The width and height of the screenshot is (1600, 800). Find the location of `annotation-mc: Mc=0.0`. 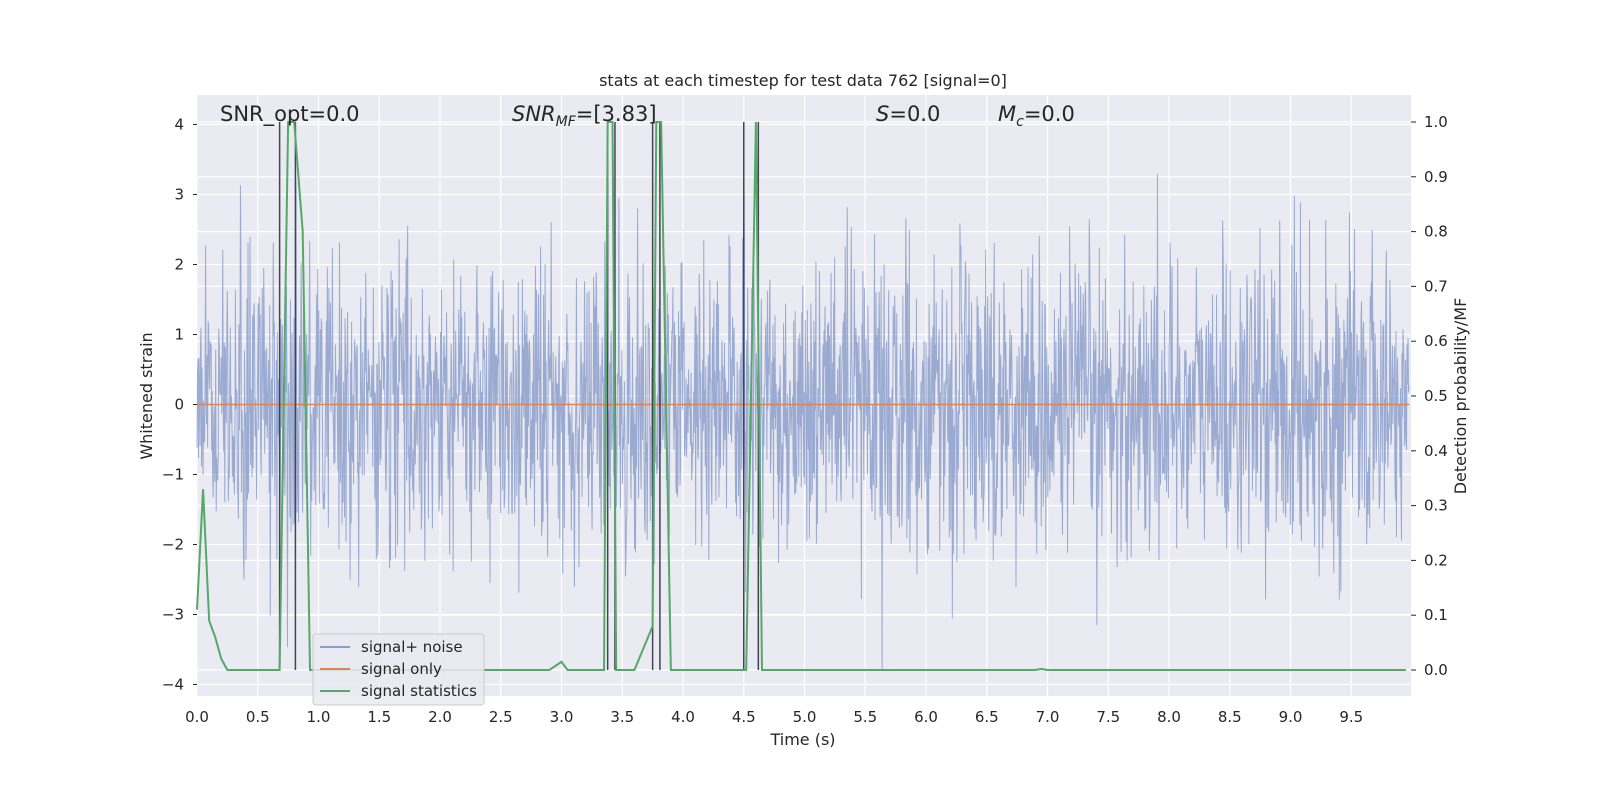

annotation-mc: Mc=0.0 is located at coordinates (1036, 116).